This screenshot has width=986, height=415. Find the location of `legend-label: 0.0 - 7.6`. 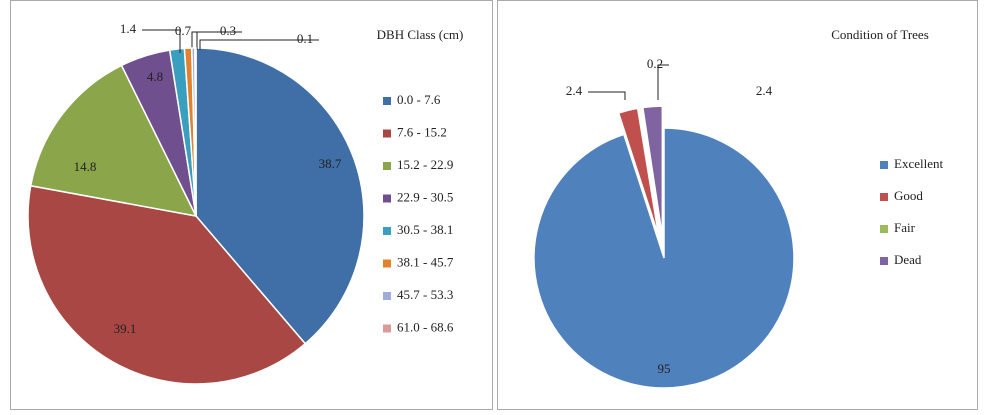

legend-label: 0.0 - 7.6 is located at coordinates (419, 99).